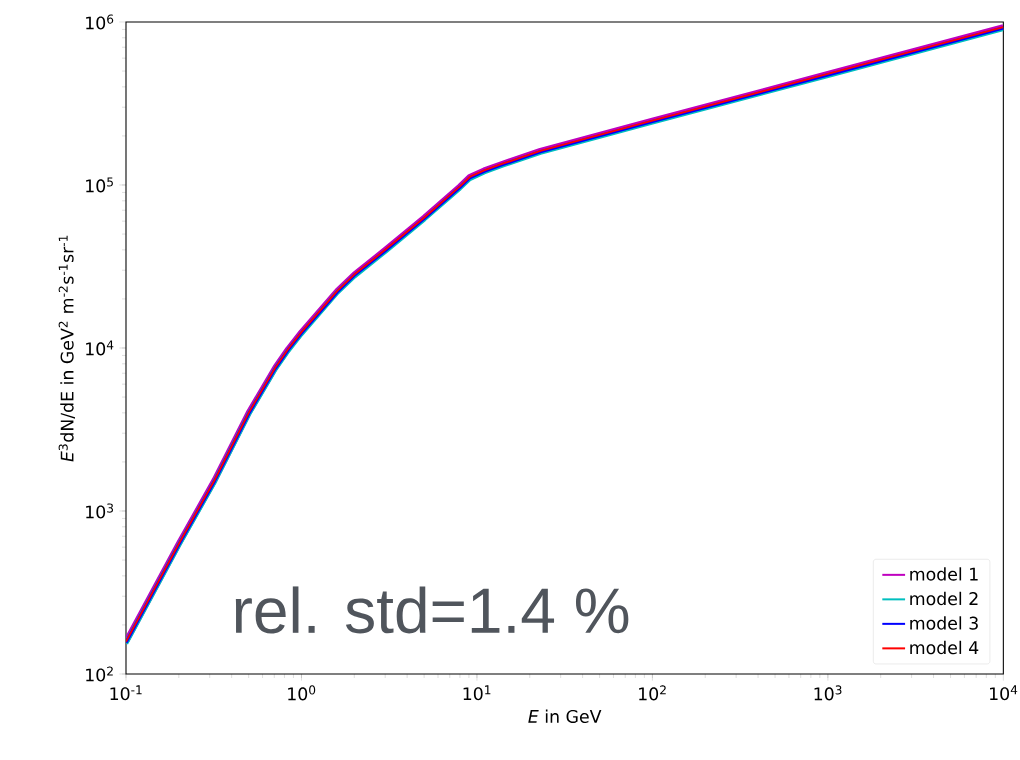 The height and width of the screenshot is (760, 1020). I want to click on y-tick-label: 10$^{3}$, so click(100, 511).